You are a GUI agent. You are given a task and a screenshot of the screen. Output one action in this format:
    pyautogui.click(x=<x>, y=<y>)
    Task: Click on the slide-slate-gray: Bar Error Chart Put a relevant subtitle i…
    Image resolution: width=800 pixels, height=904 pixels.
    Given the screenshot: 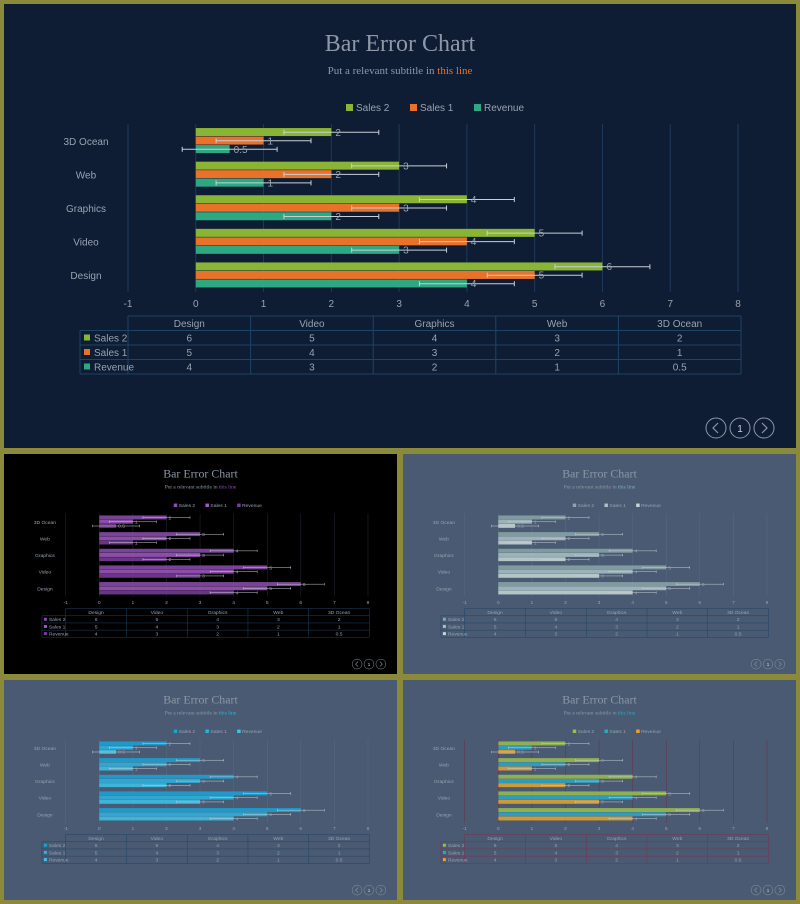 What is the action you would take?
    pyautogui.click(x=599, y=564)
    